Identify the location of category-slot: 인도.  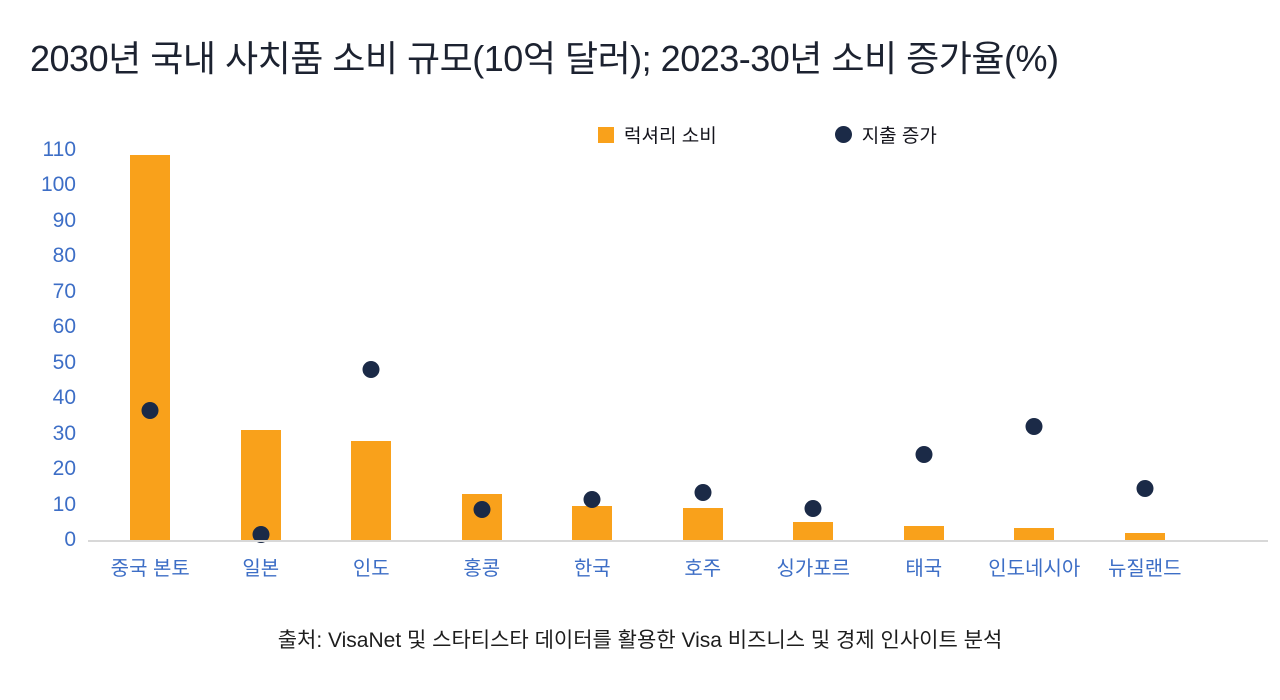
(371, 365).